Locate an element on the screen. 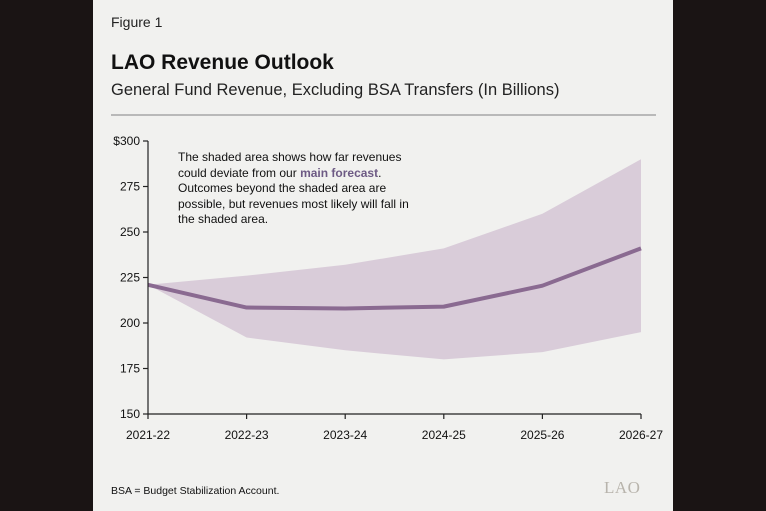 The image size is (766, 511). y-tick-label: 175 is located at coordinates (130, 369).